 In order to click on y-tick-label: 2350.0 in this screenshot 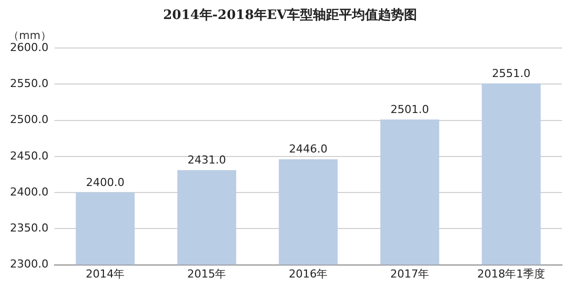, I will do `click(29, 228)`.